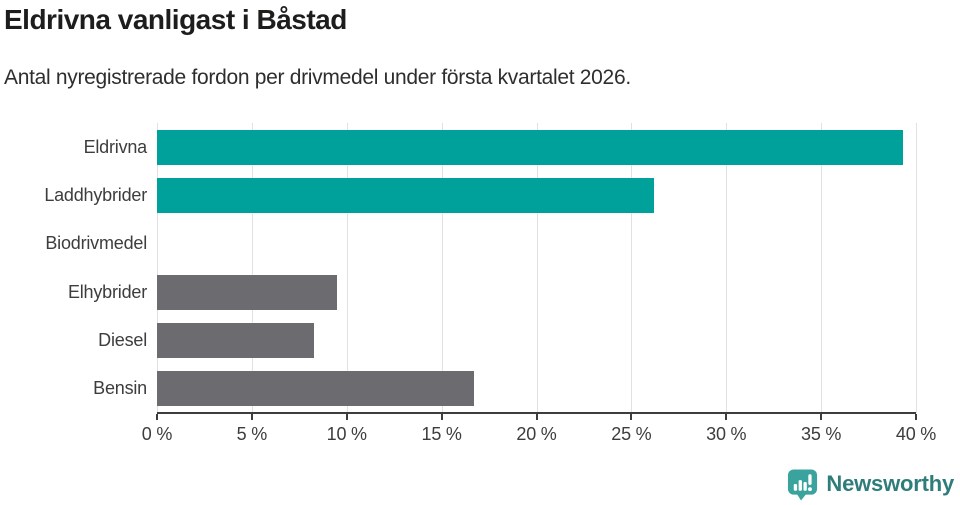 This screenshot has height=505, width=960. Describe the element at coordinates (821, 434) in the screenshot. I see `axis-tick-label: 35 %` at that location.